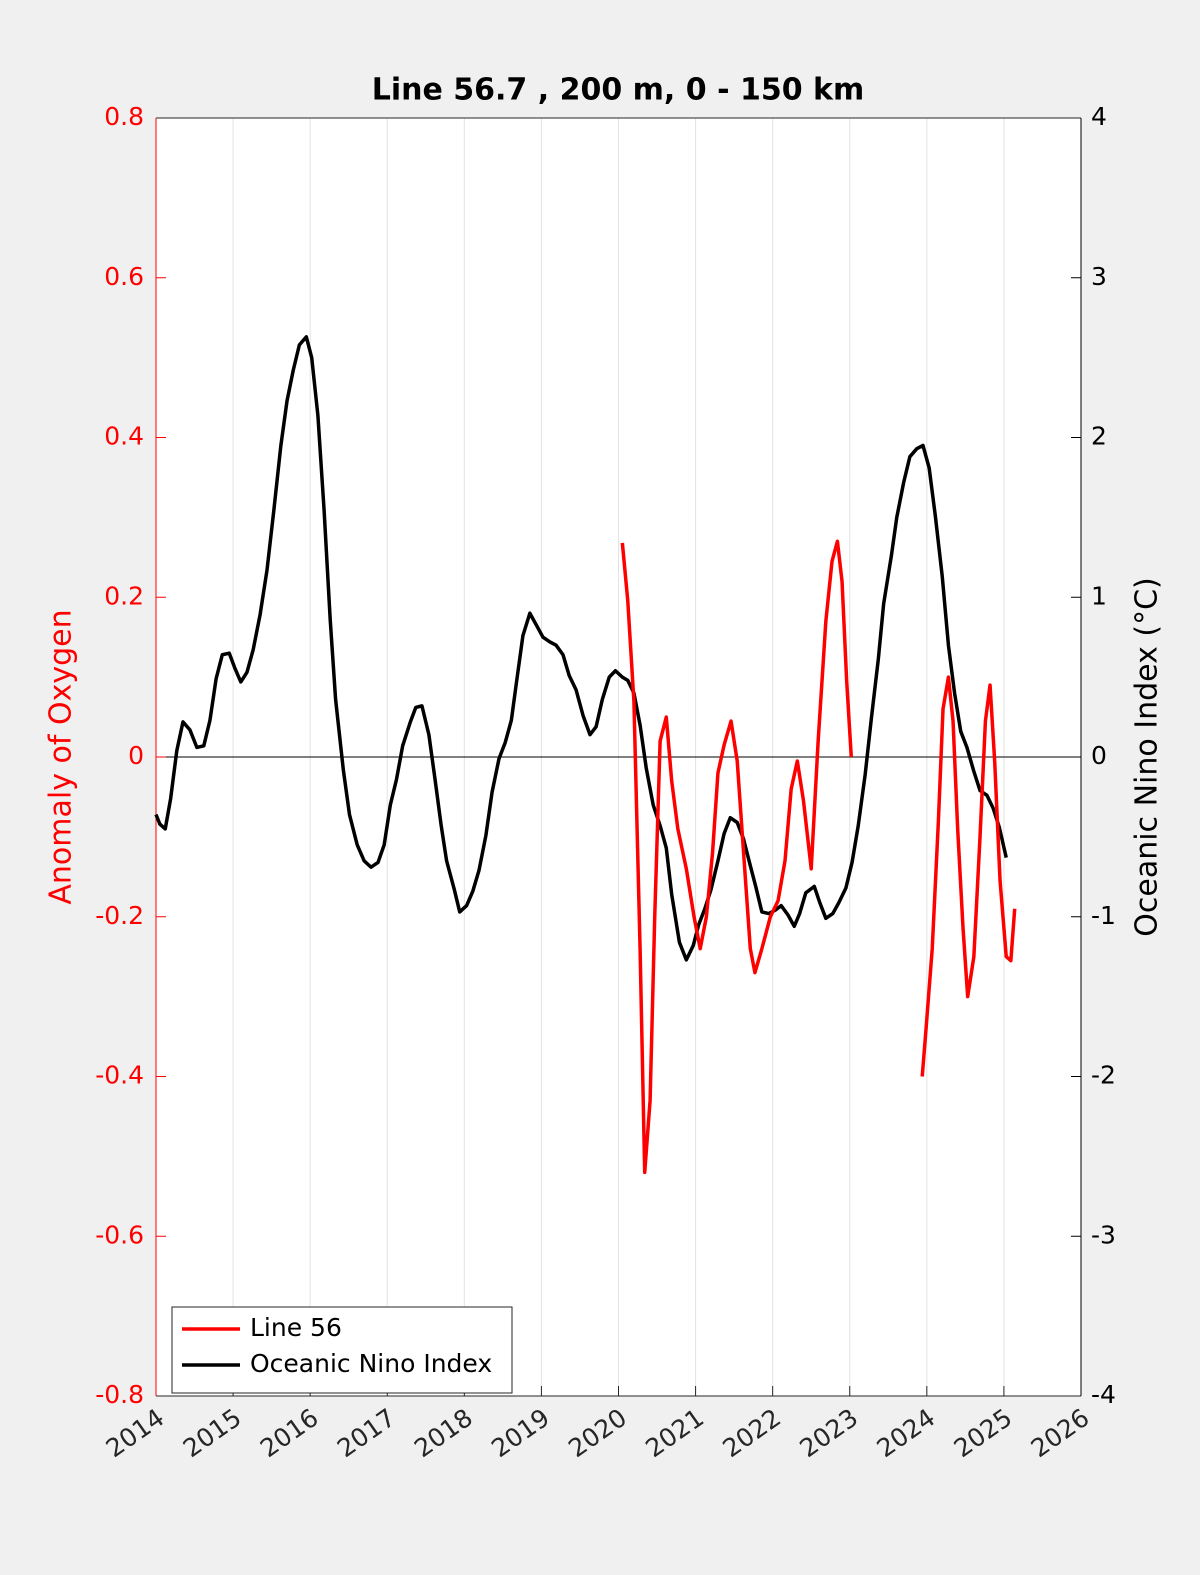 This screenshot has height=1575, width=1200. I want to click on y2-tick-label: 4, so click(1099, 116).